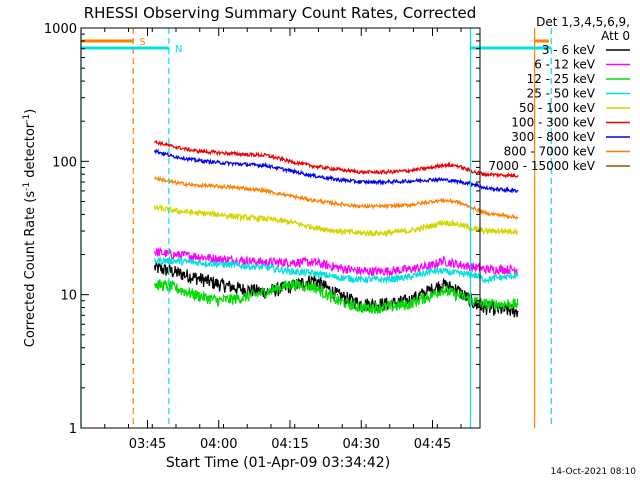 The height and width of the screenshot is (480, 640). Describe the element at coordinates (60, 29) in the screenshot. I see `y-tick-label: 1000` at that location.